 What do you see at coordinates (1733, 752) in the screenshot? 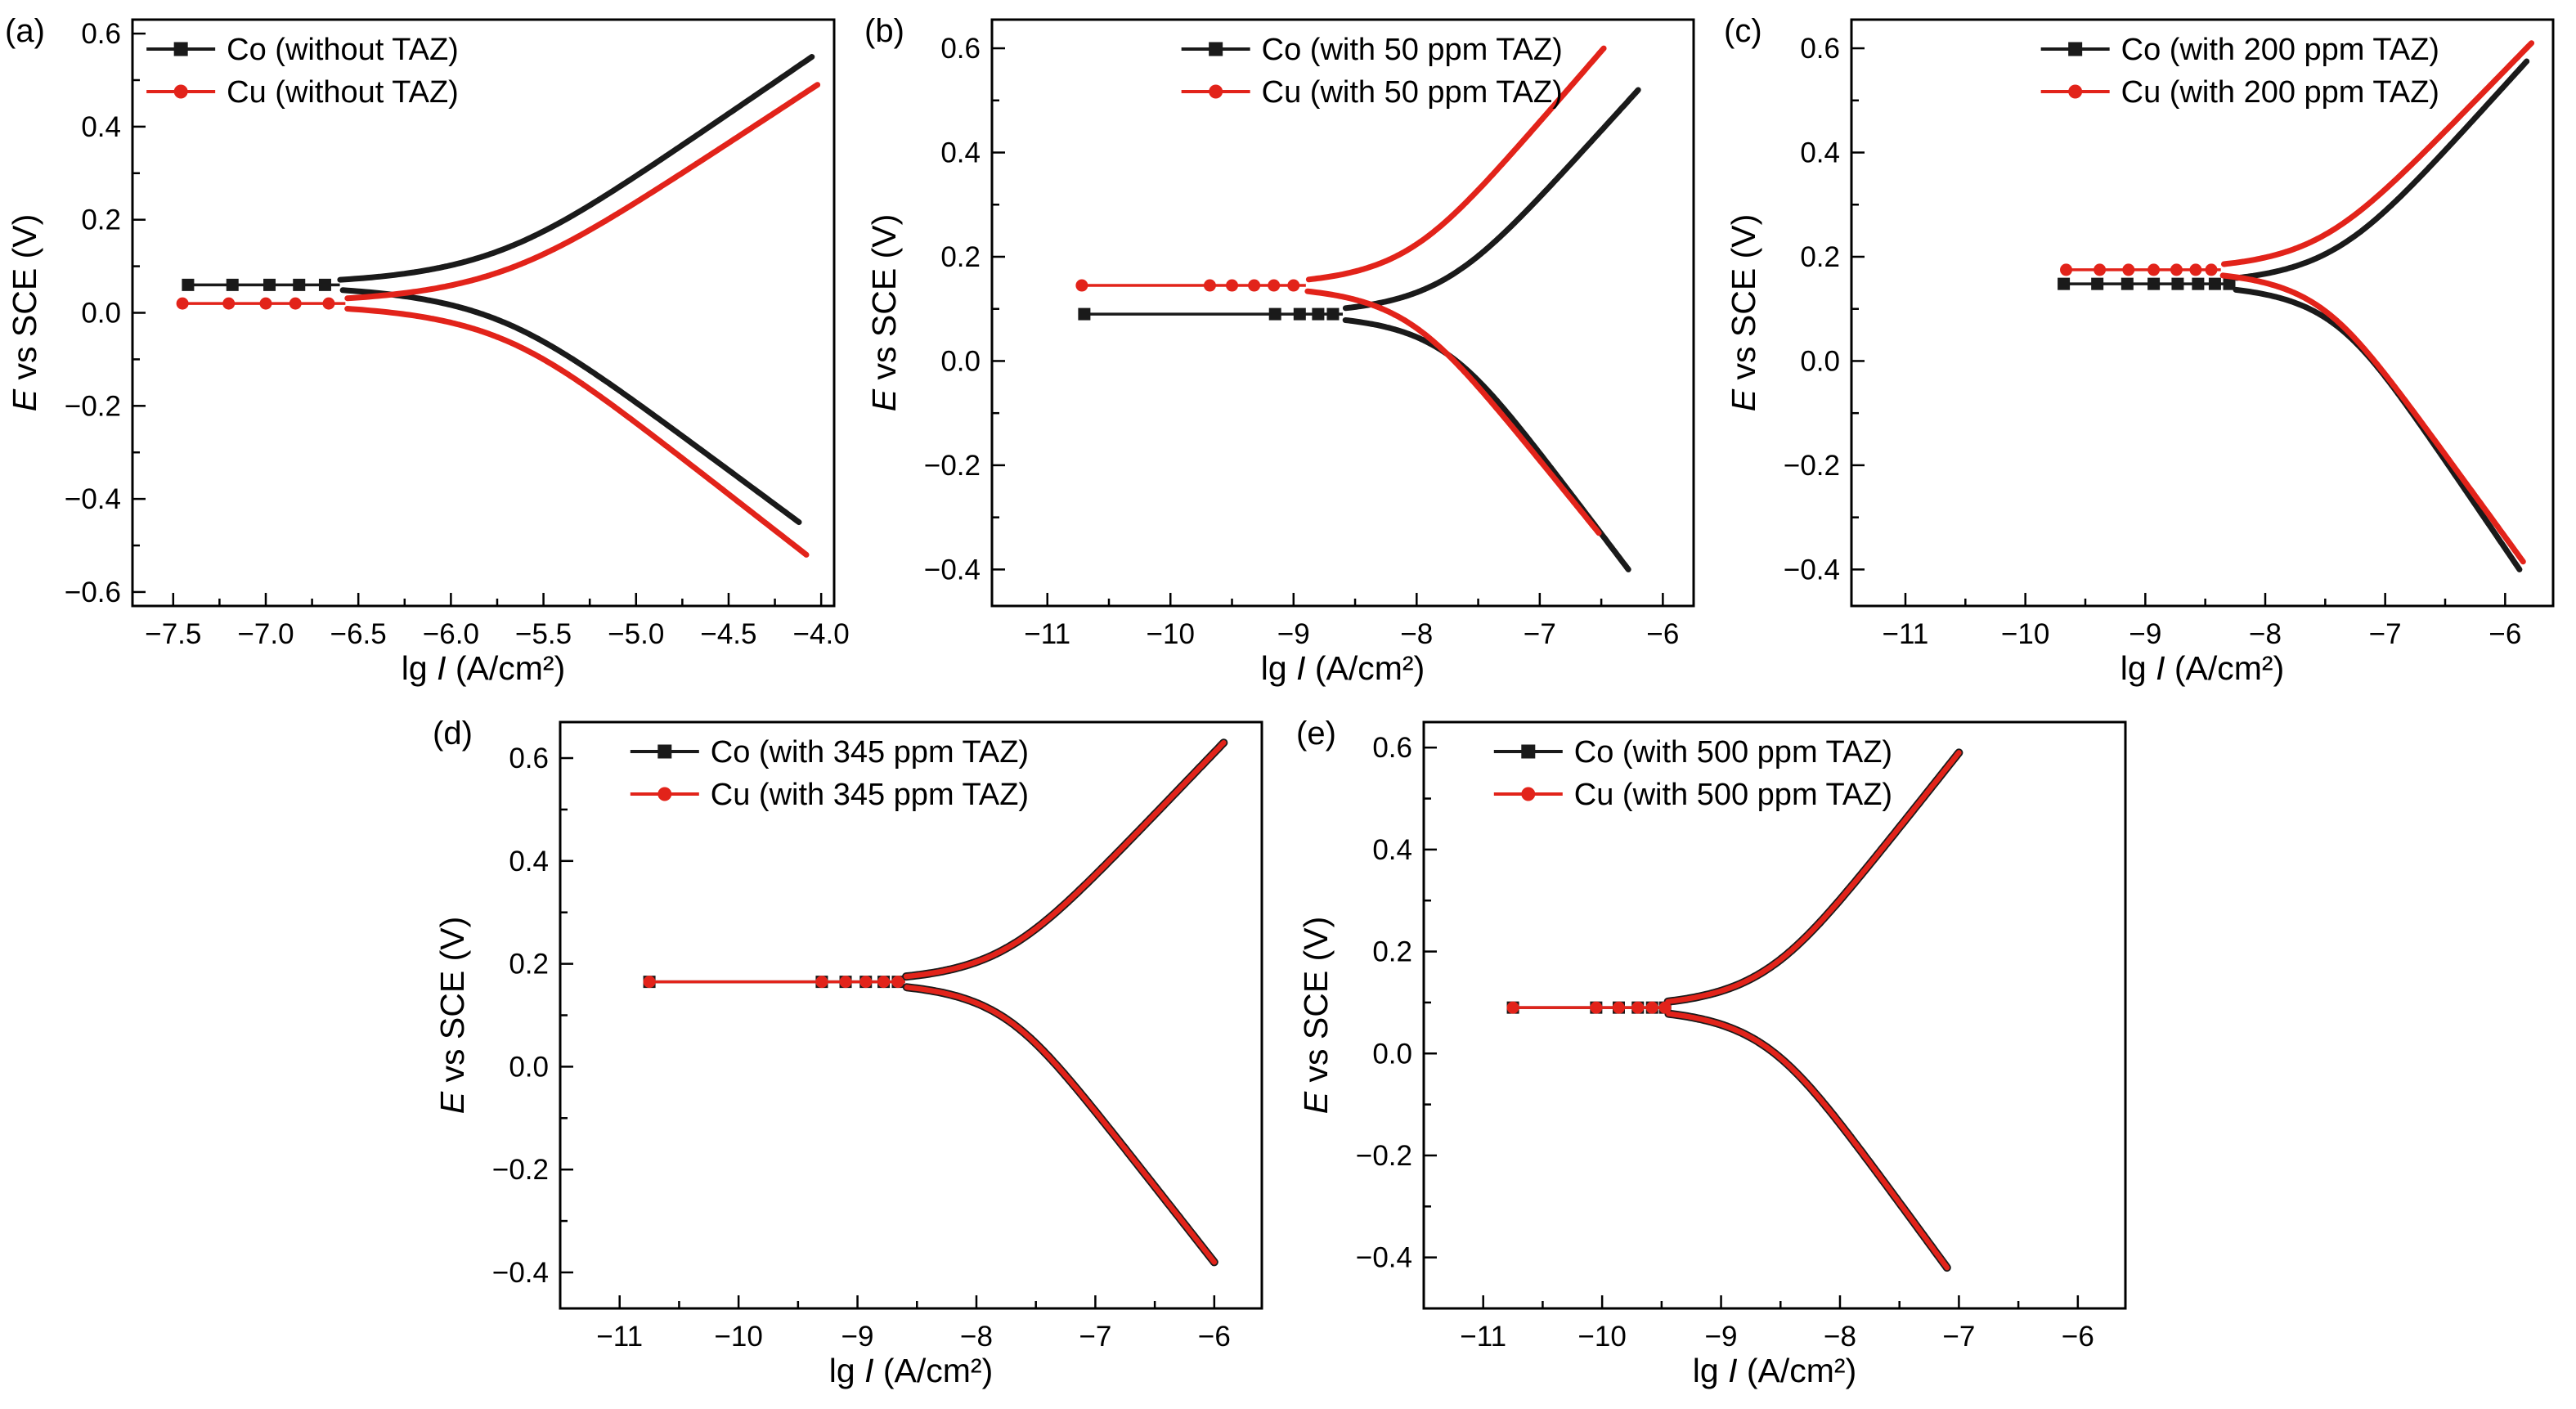
I see `legend-label: Co (with 500 ppm TAZ)` at bounding box center [1733, 752].